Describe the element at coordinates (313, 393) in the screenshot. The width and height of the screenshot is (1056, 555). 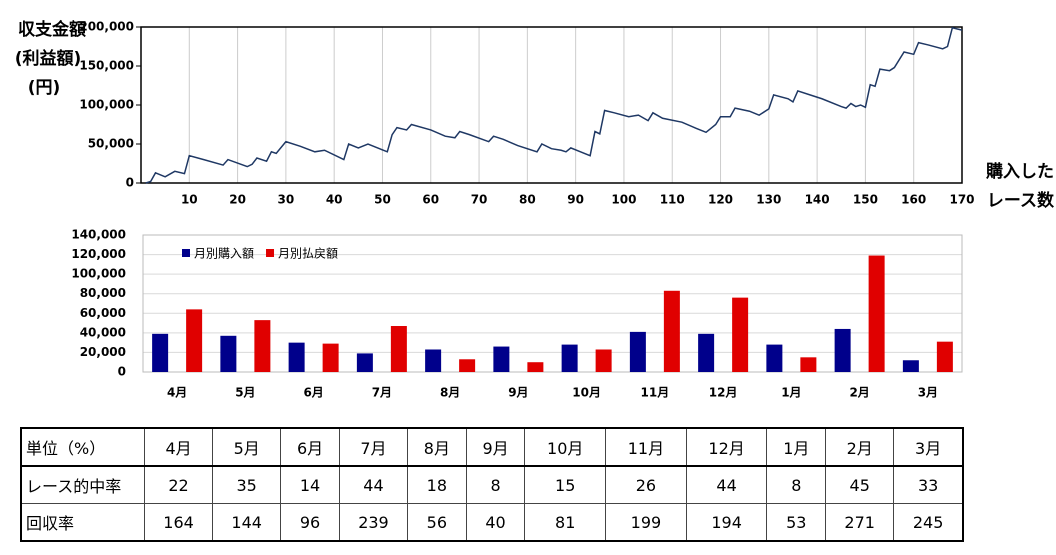
I see `x-tick-label: 6月` at that location.